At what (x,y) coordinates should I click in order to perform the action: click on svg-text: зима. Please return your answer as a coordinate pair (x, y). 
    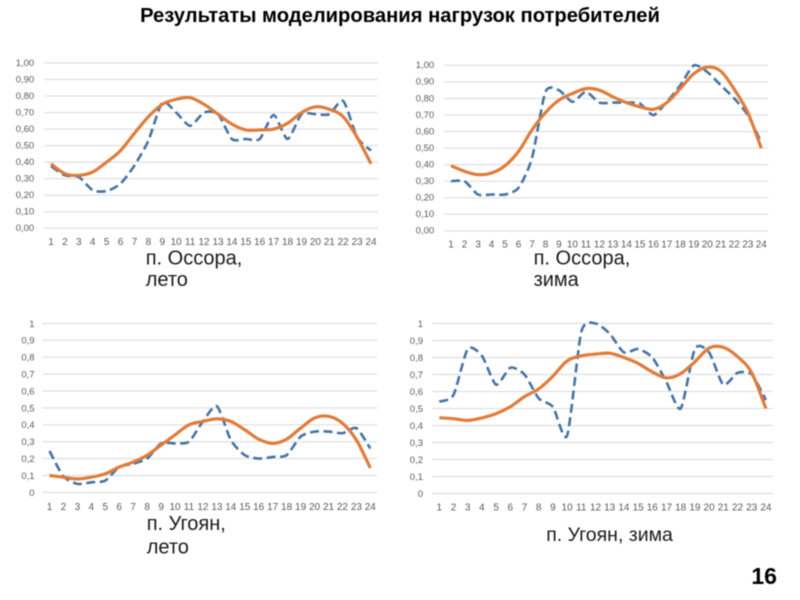
    Looking at the image, I should click on (557, 280).